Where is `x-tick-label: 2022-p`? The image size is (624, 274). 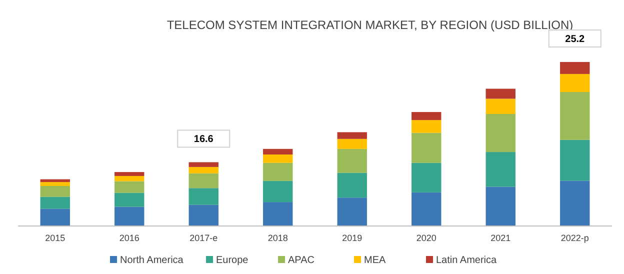 x-tick-label: 2022-p is located at coordinates (574, 238).